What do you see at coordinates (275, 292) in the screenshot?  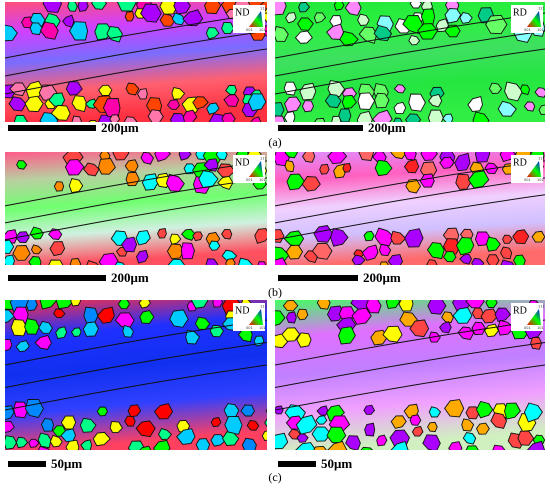 I see `panel-label: (b)` at bounding box center [275, 292].